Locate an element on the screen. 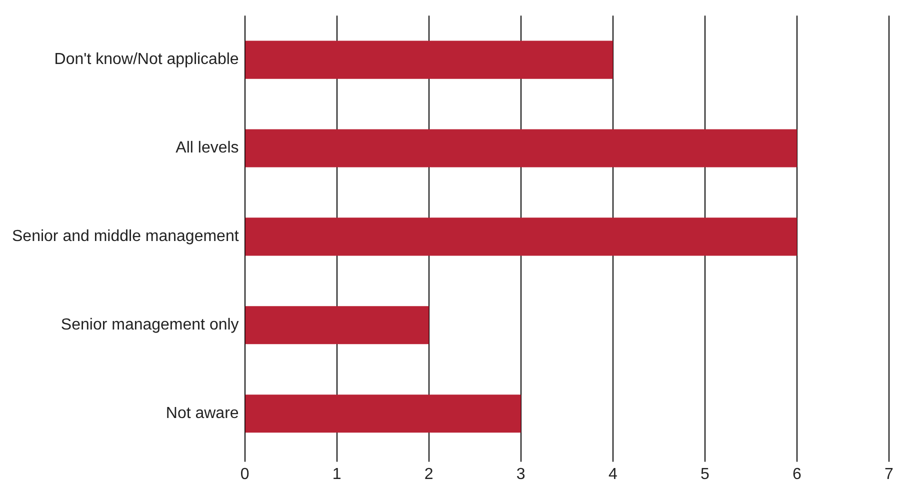 The image size is (903, 489). y-tick-label: Senior and middle management is located at coordinates (126, 237).